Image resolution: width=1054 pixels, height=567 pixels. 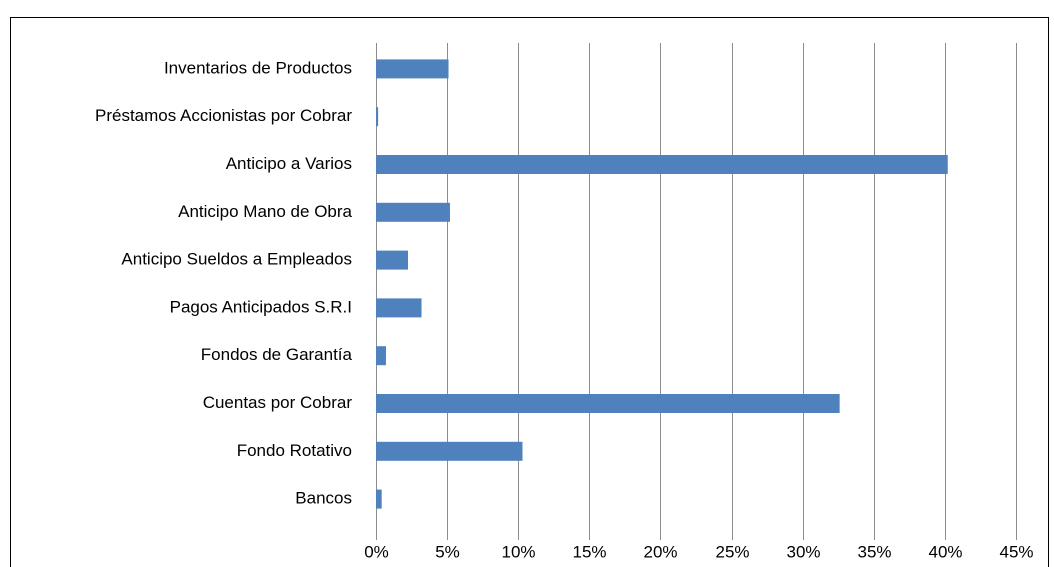 What do you see at coordinates (447, 551) in the screenshot?
I see `x-tick-label: 5%` at bounding box center [447, 551].